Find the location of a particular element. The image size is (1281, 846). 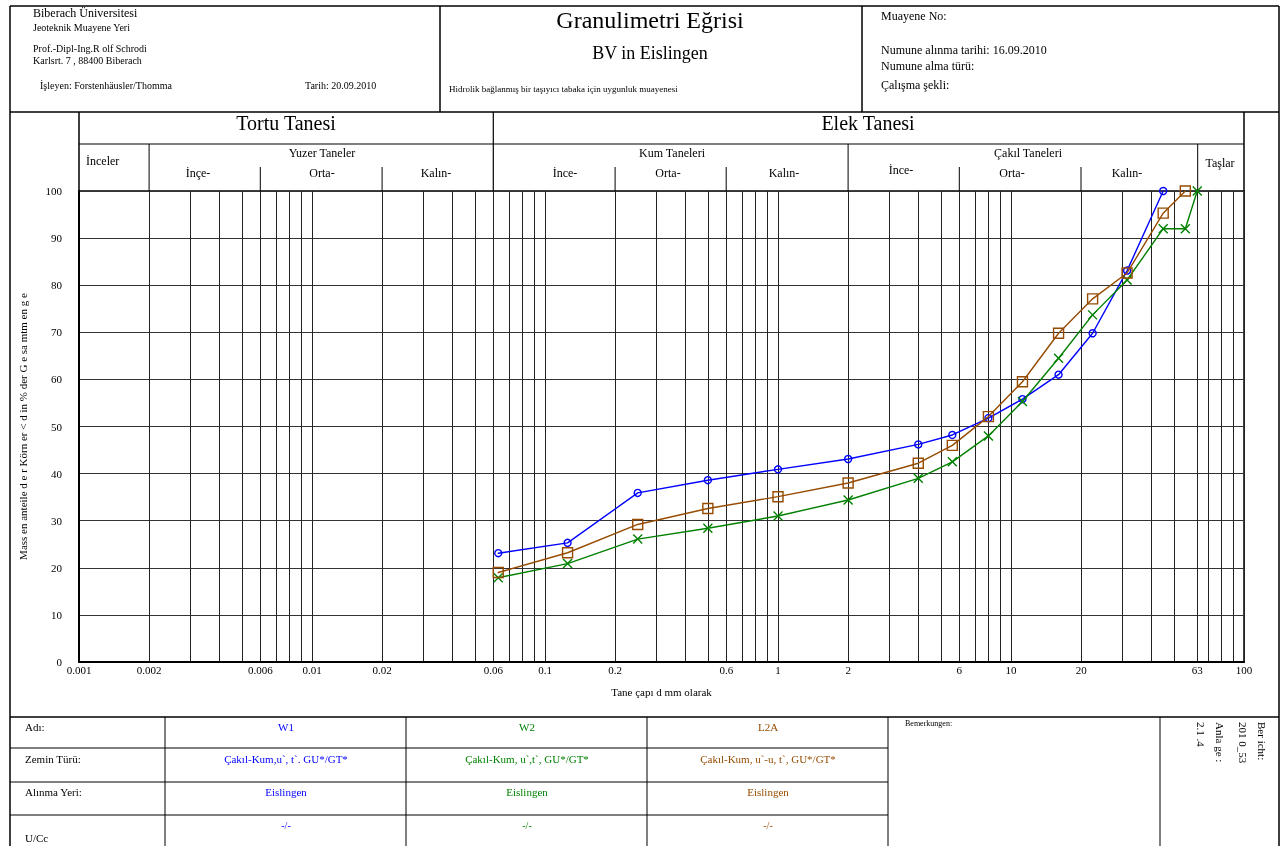

x-tick-label: 0.002 is located at coordinates (149, 669).